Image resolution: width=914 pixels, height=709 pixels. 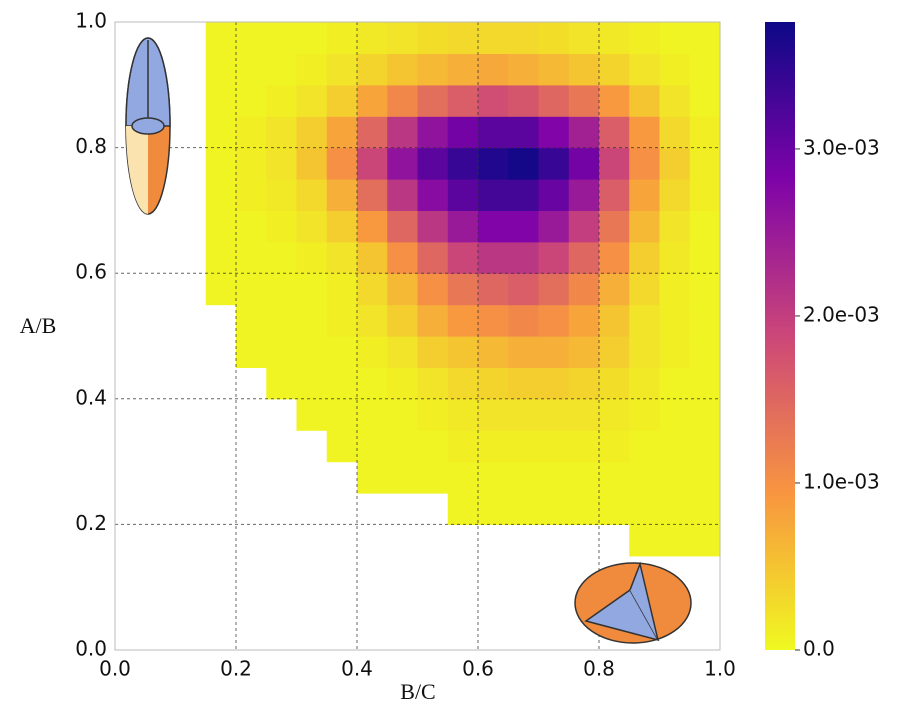 I want to click on x-axis-label: B/C, so click(x=417, y=691).